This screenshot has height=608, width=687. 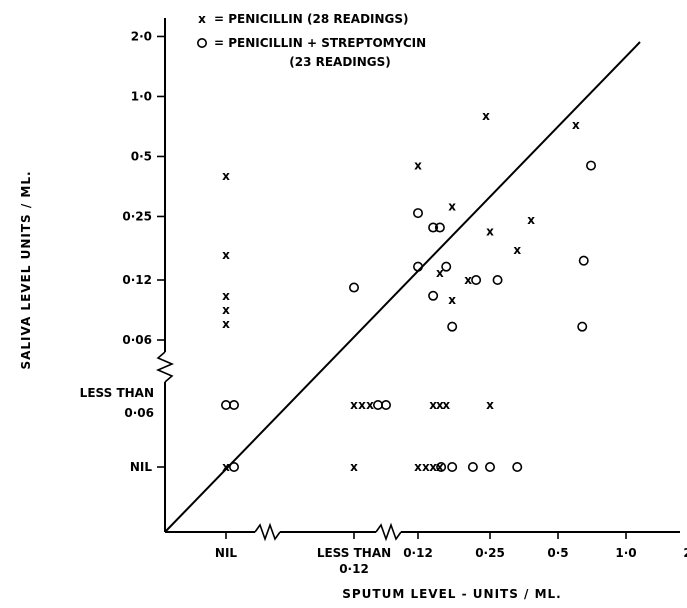 What do you see at coordinates (26, 269) in the screenshot?
I see `y-axis-label: SALIVA LEVEL UNITS / ML.` at bounding box center [26, 269].